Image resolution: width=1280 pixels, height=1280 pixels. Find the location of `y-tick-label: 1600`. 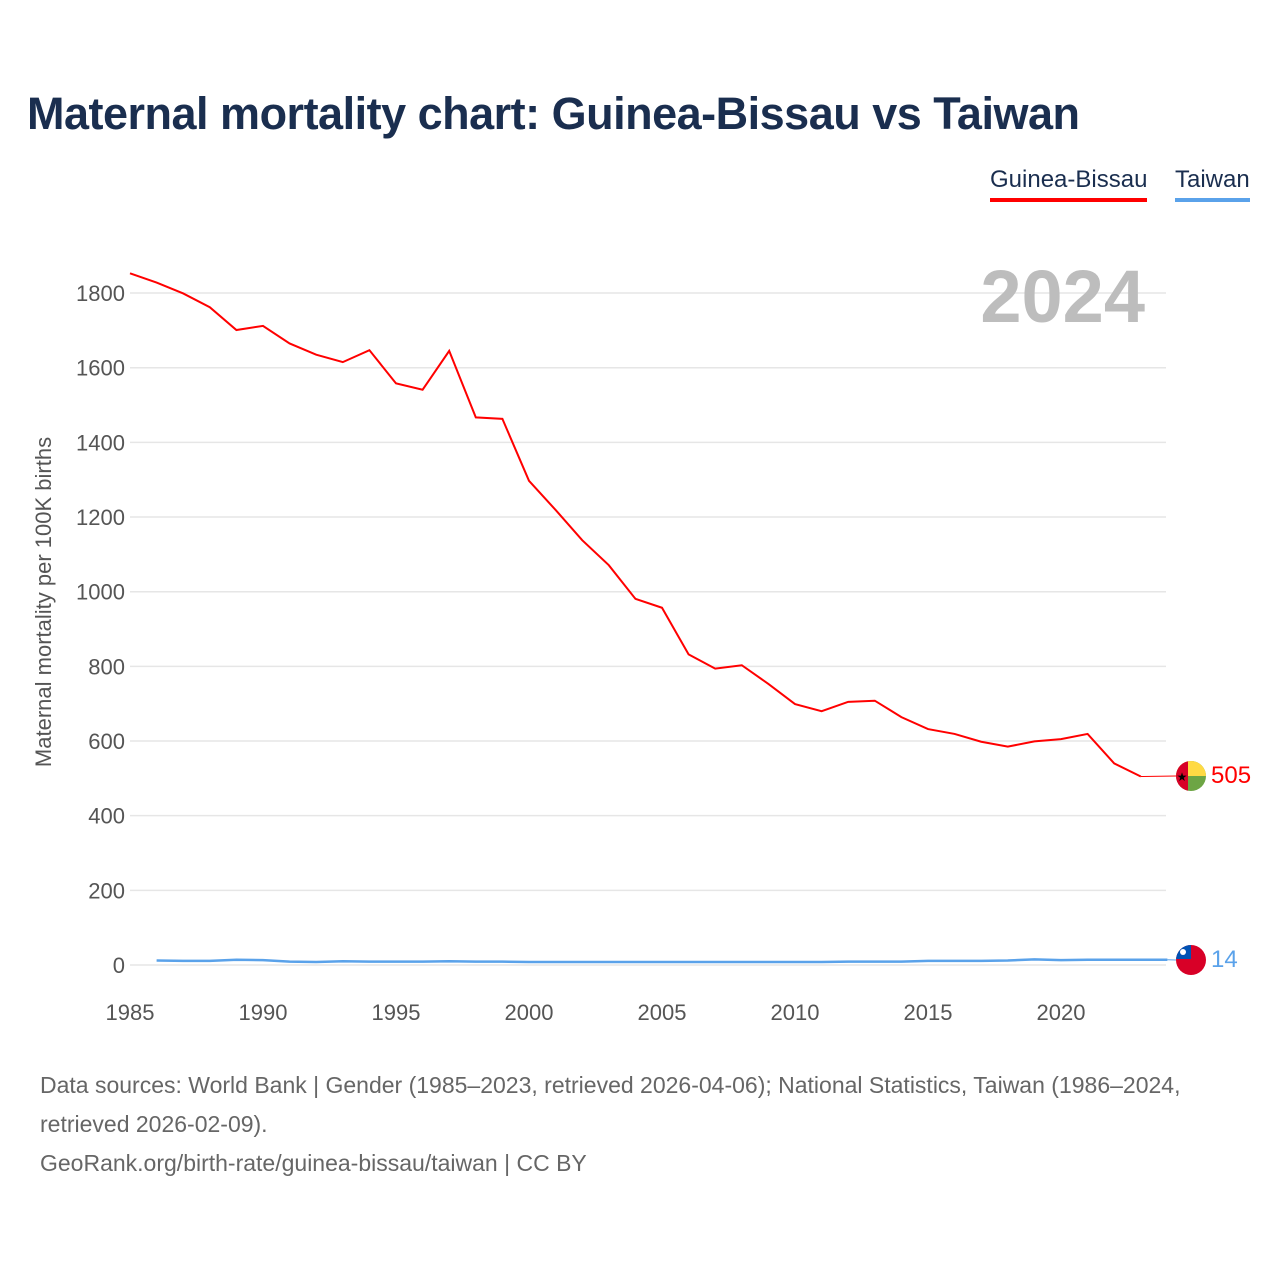

y-tick-label: 1600 is located at coordinates (100, 368).